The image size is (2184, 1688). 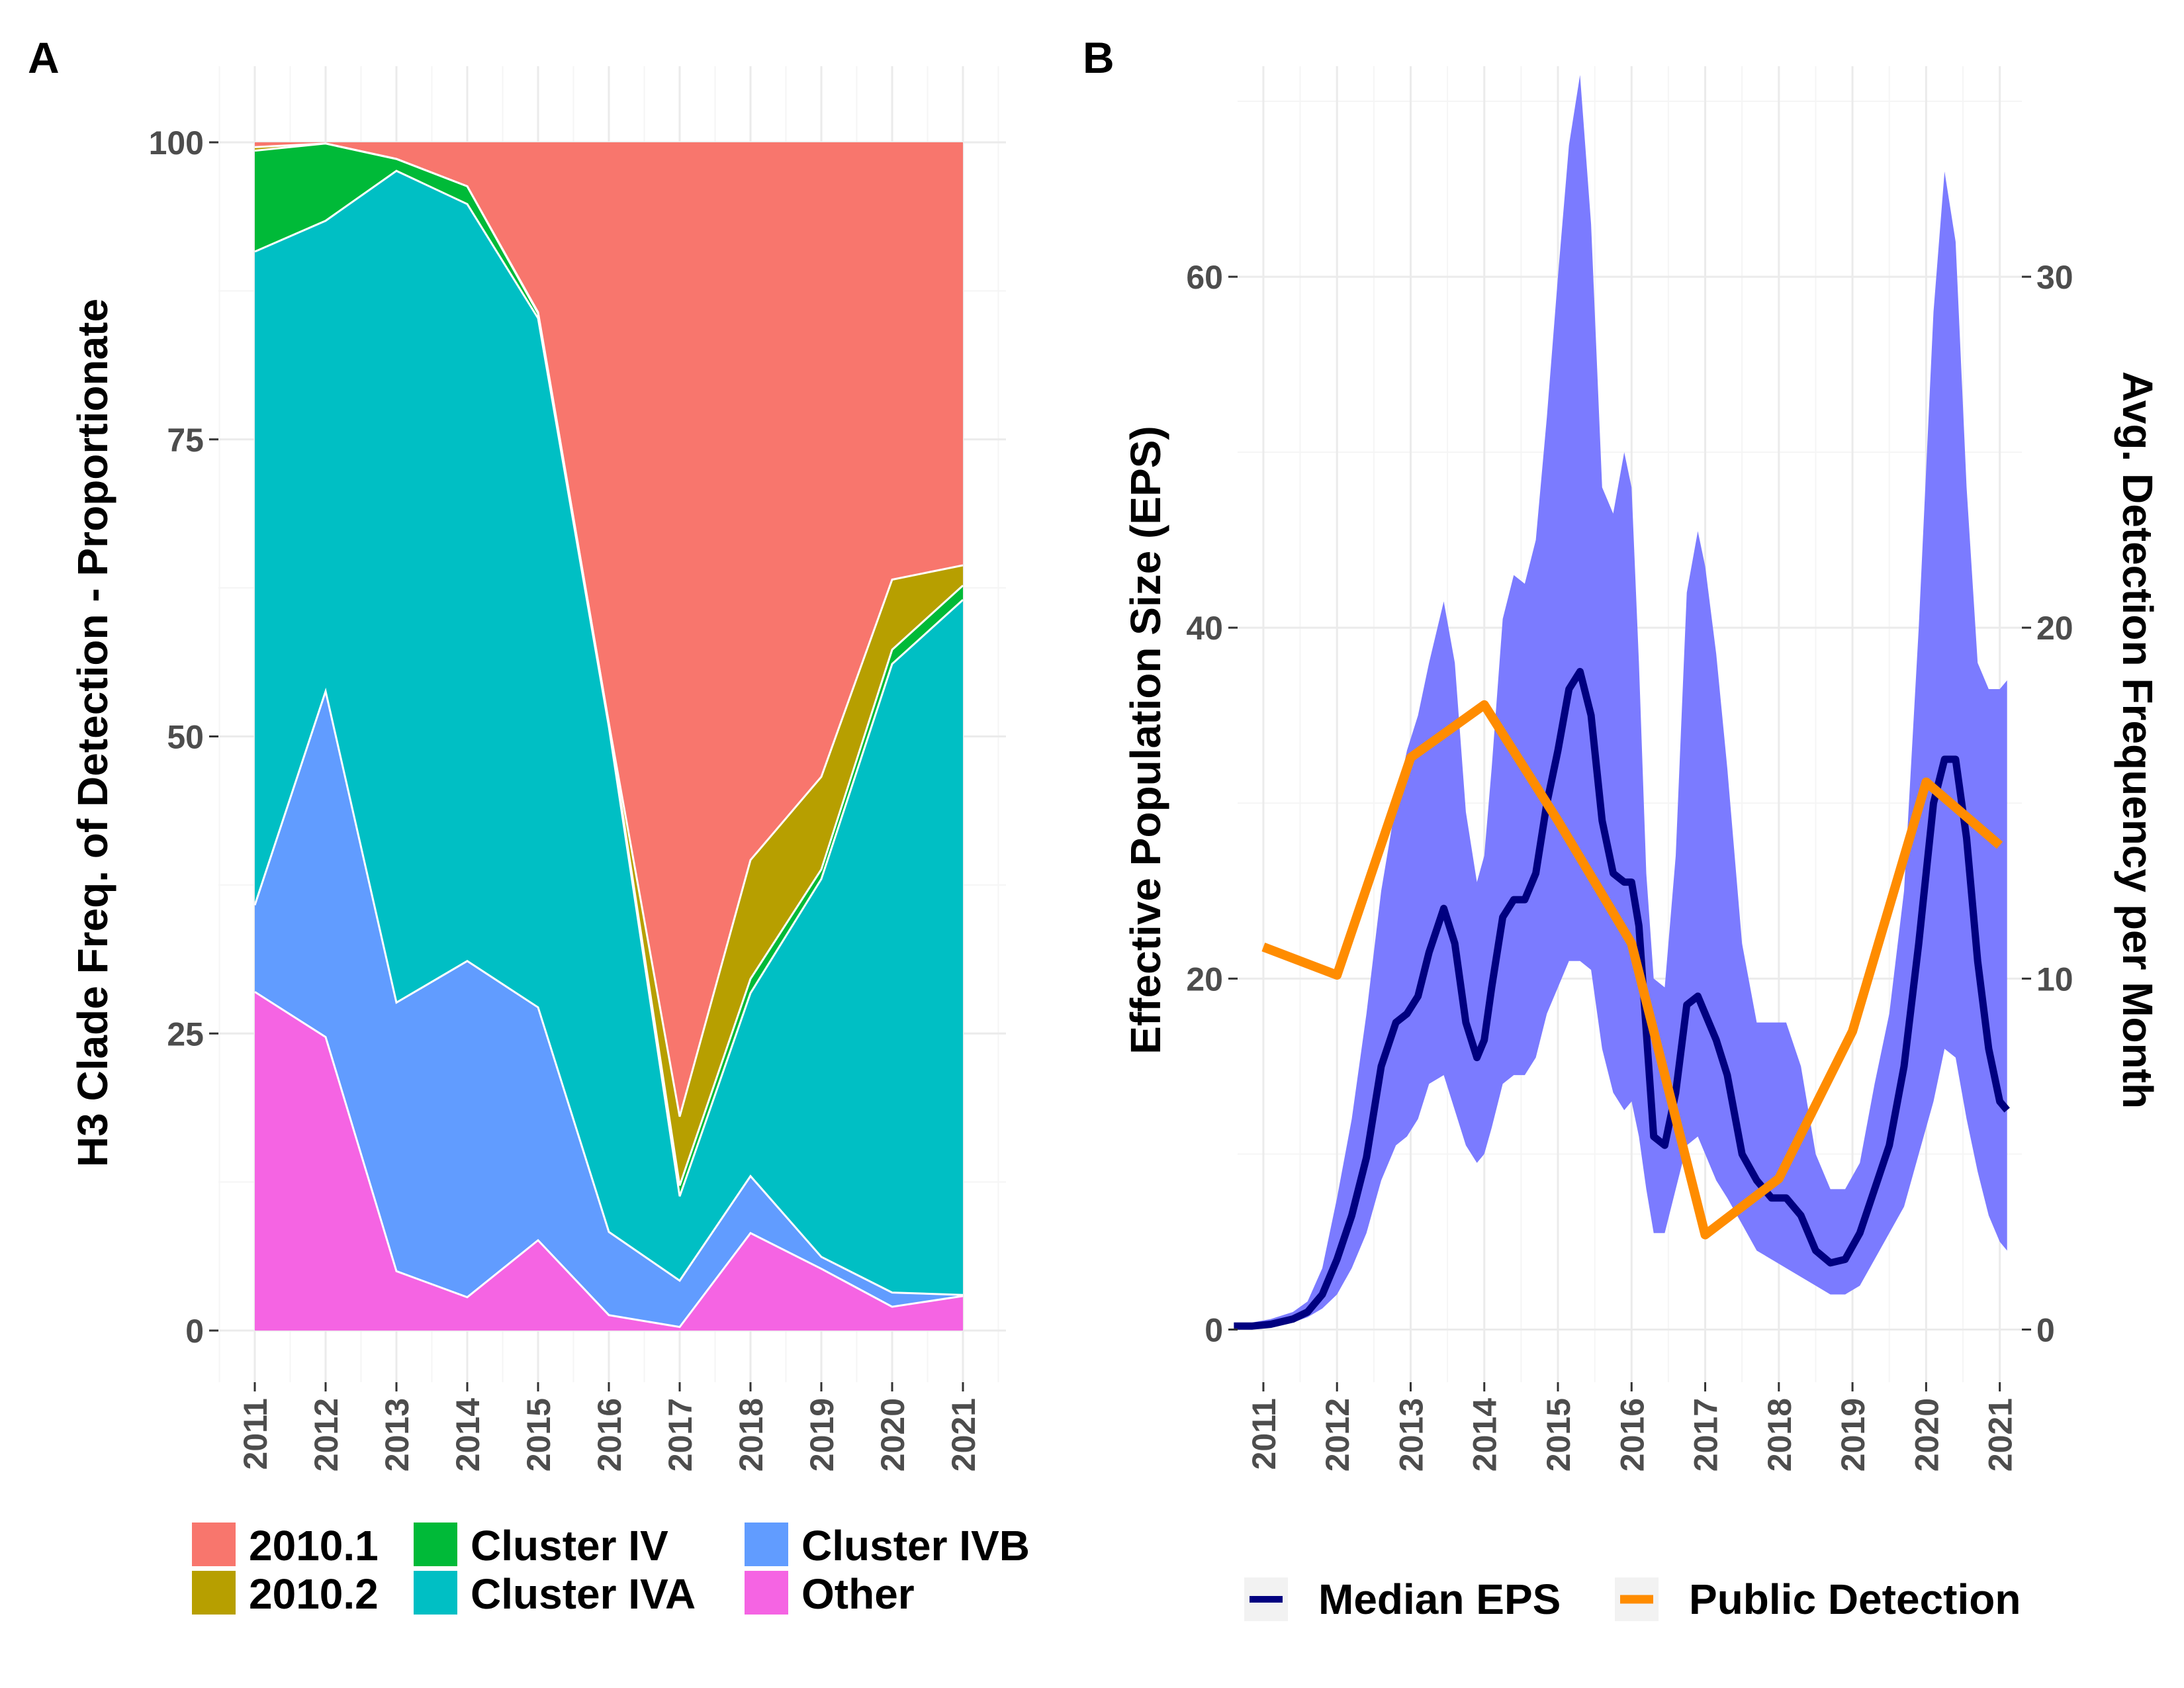 I want to click on y-tick-label: 60, so click(x=1204, y=277).